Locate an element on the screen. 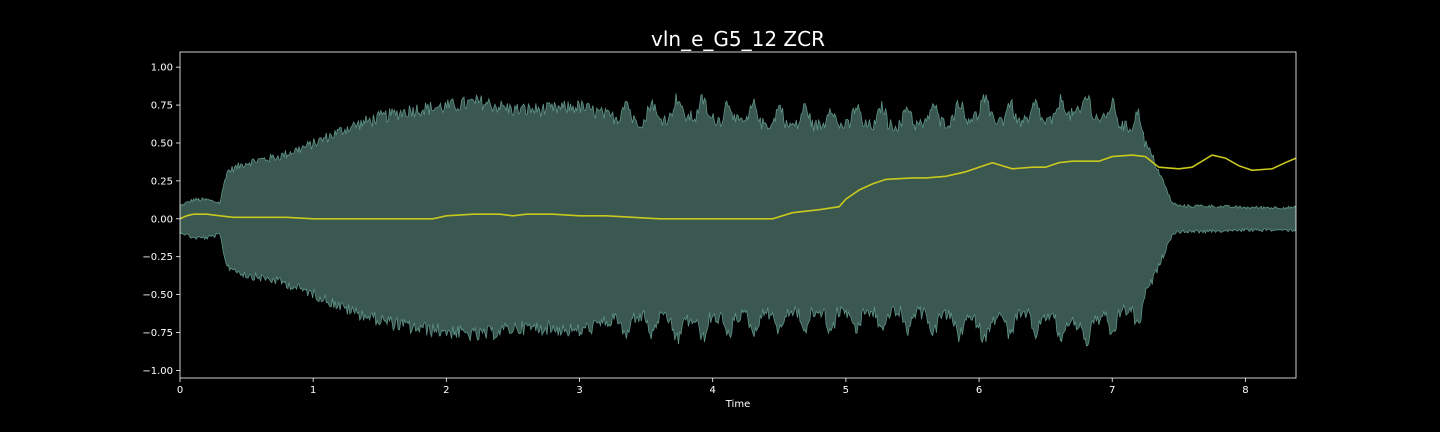  y-tick-label: −0.50 is located at coordinates (157, 295).